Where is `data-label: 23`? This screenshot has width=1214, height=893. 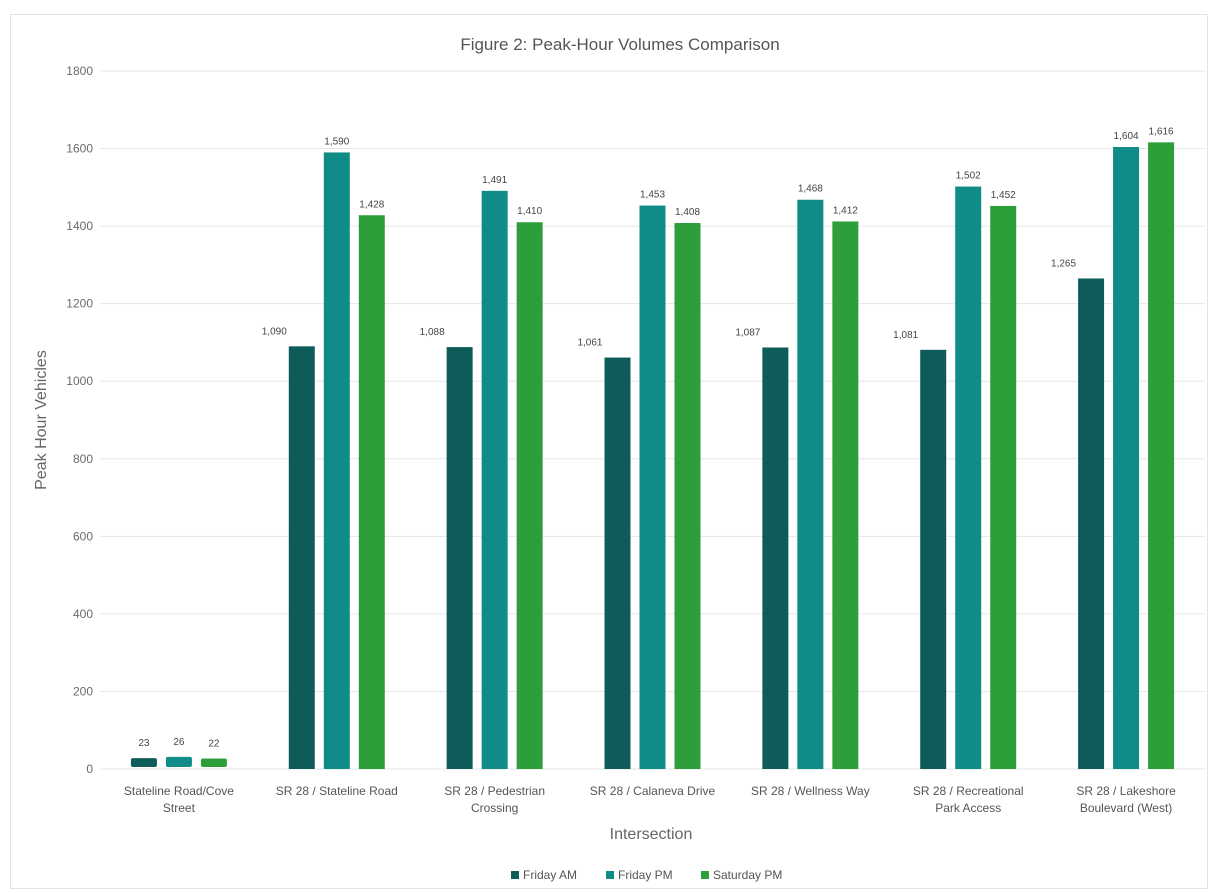 data-label: 23 is located at coordinates (144, 743).